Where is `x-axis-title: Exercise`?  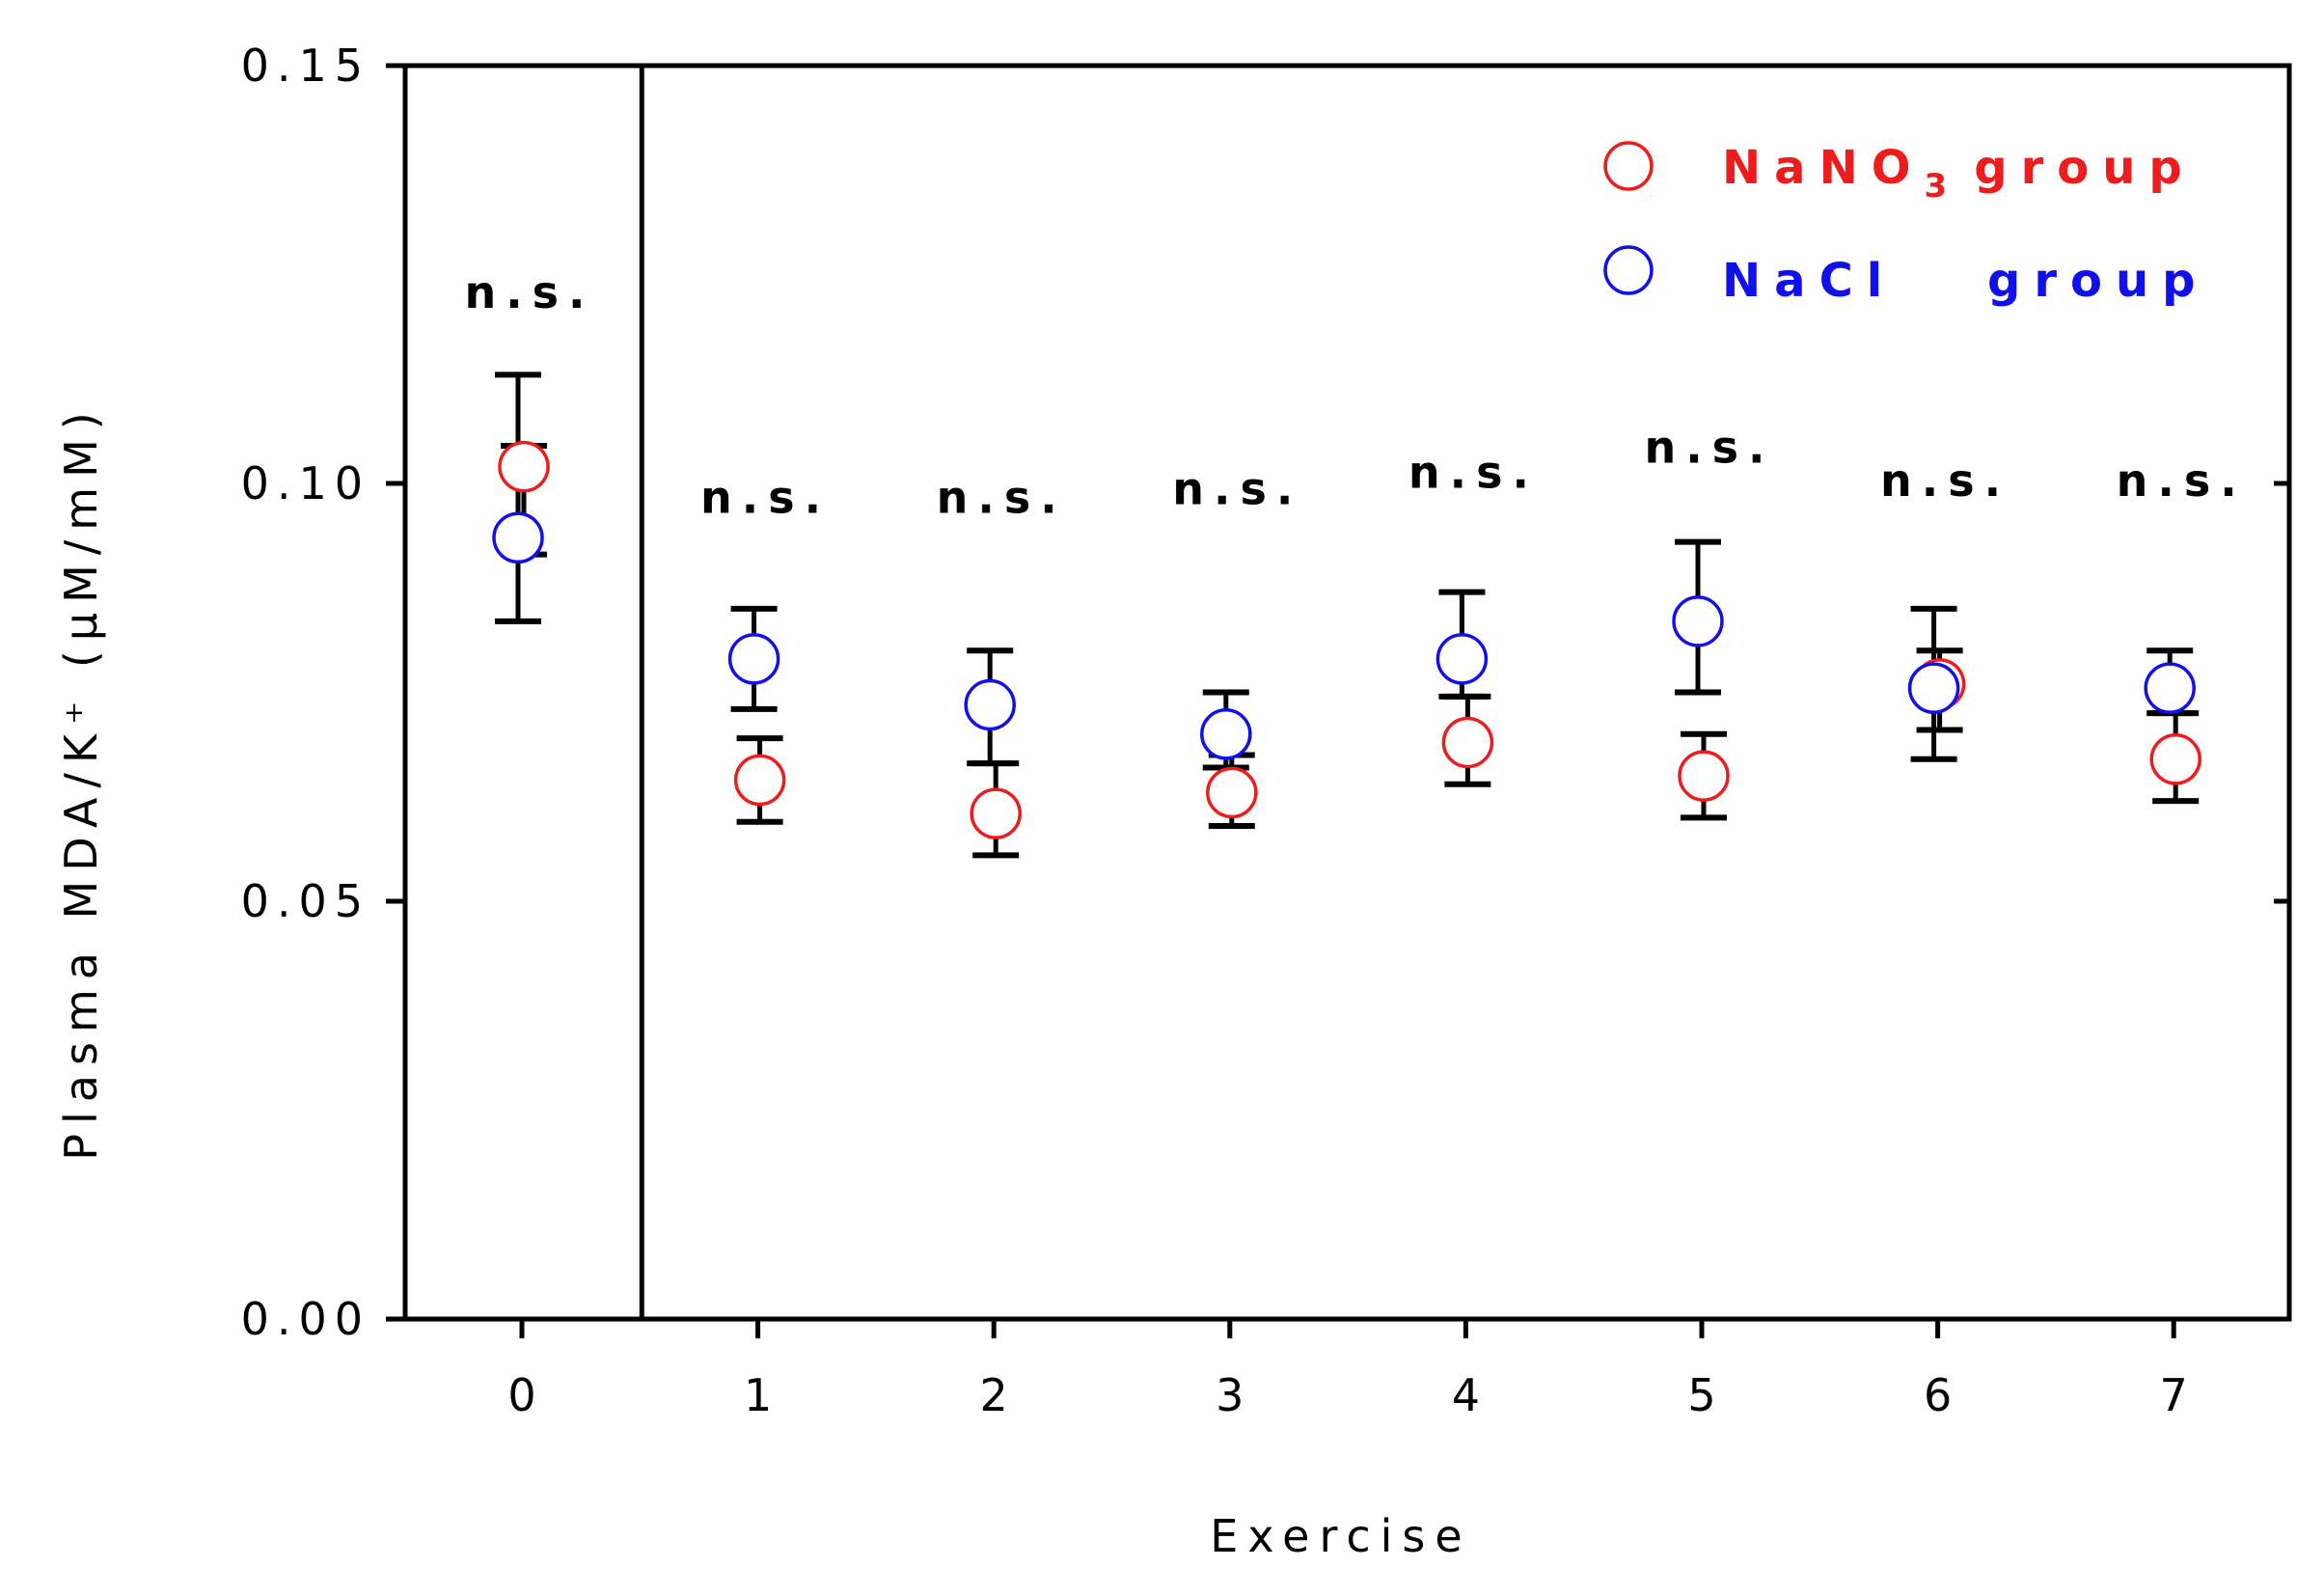
x-axis-title: Exercise is located at coordinates (1340, 1536).